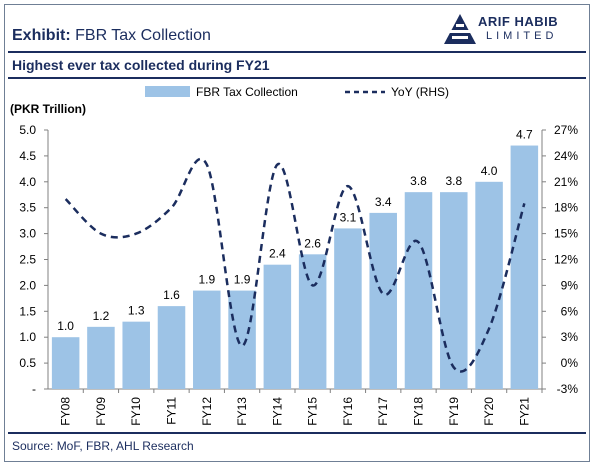 This screenshot has width=594, height=466. I want to click on x-category-label: FY15, so click(313, 411).